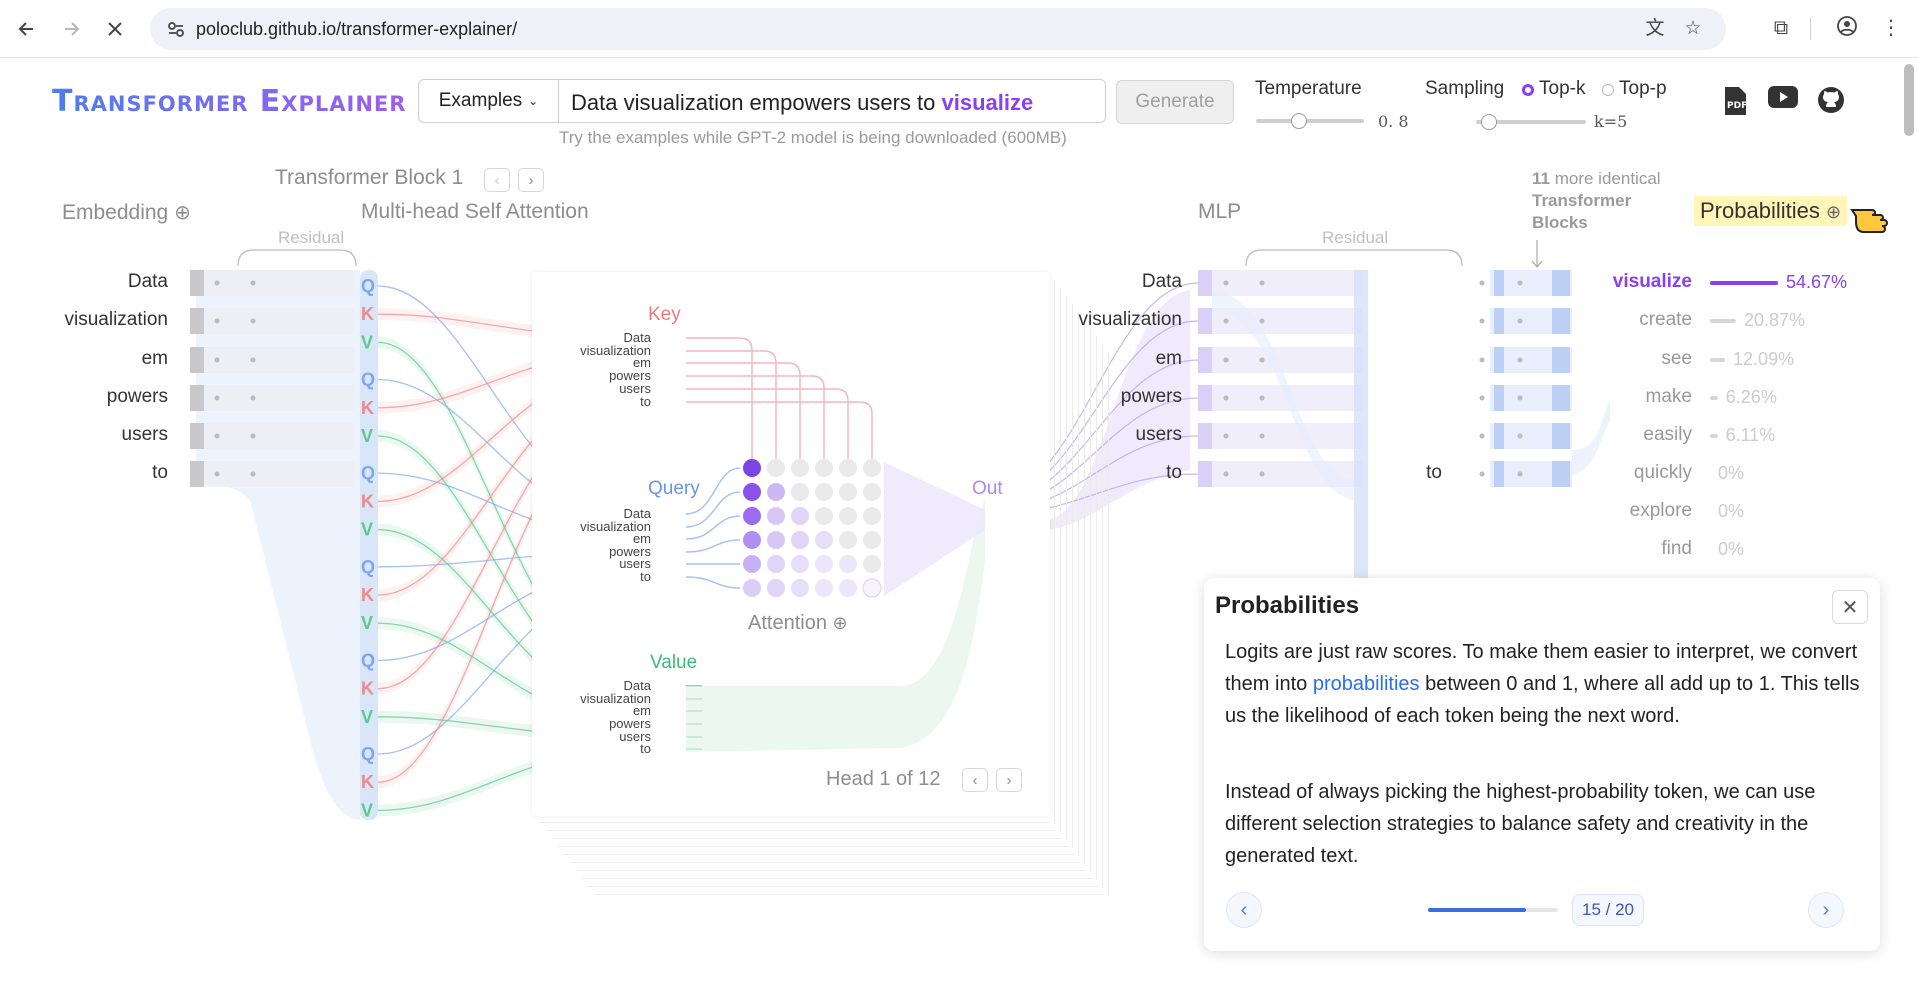 The width and height of the screenshot is (1918, 986). I want to click on back-button, so click(27, 29).